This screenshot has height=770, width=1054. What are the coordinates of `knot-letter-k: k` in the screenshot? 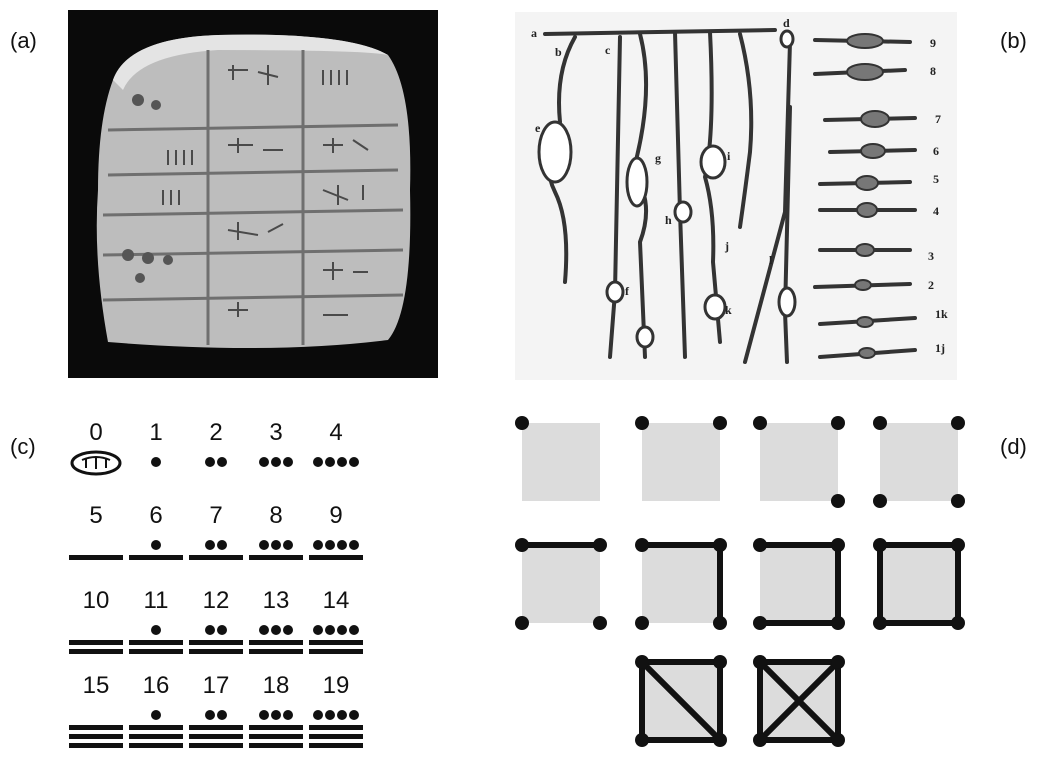 It's located at (728, 310).